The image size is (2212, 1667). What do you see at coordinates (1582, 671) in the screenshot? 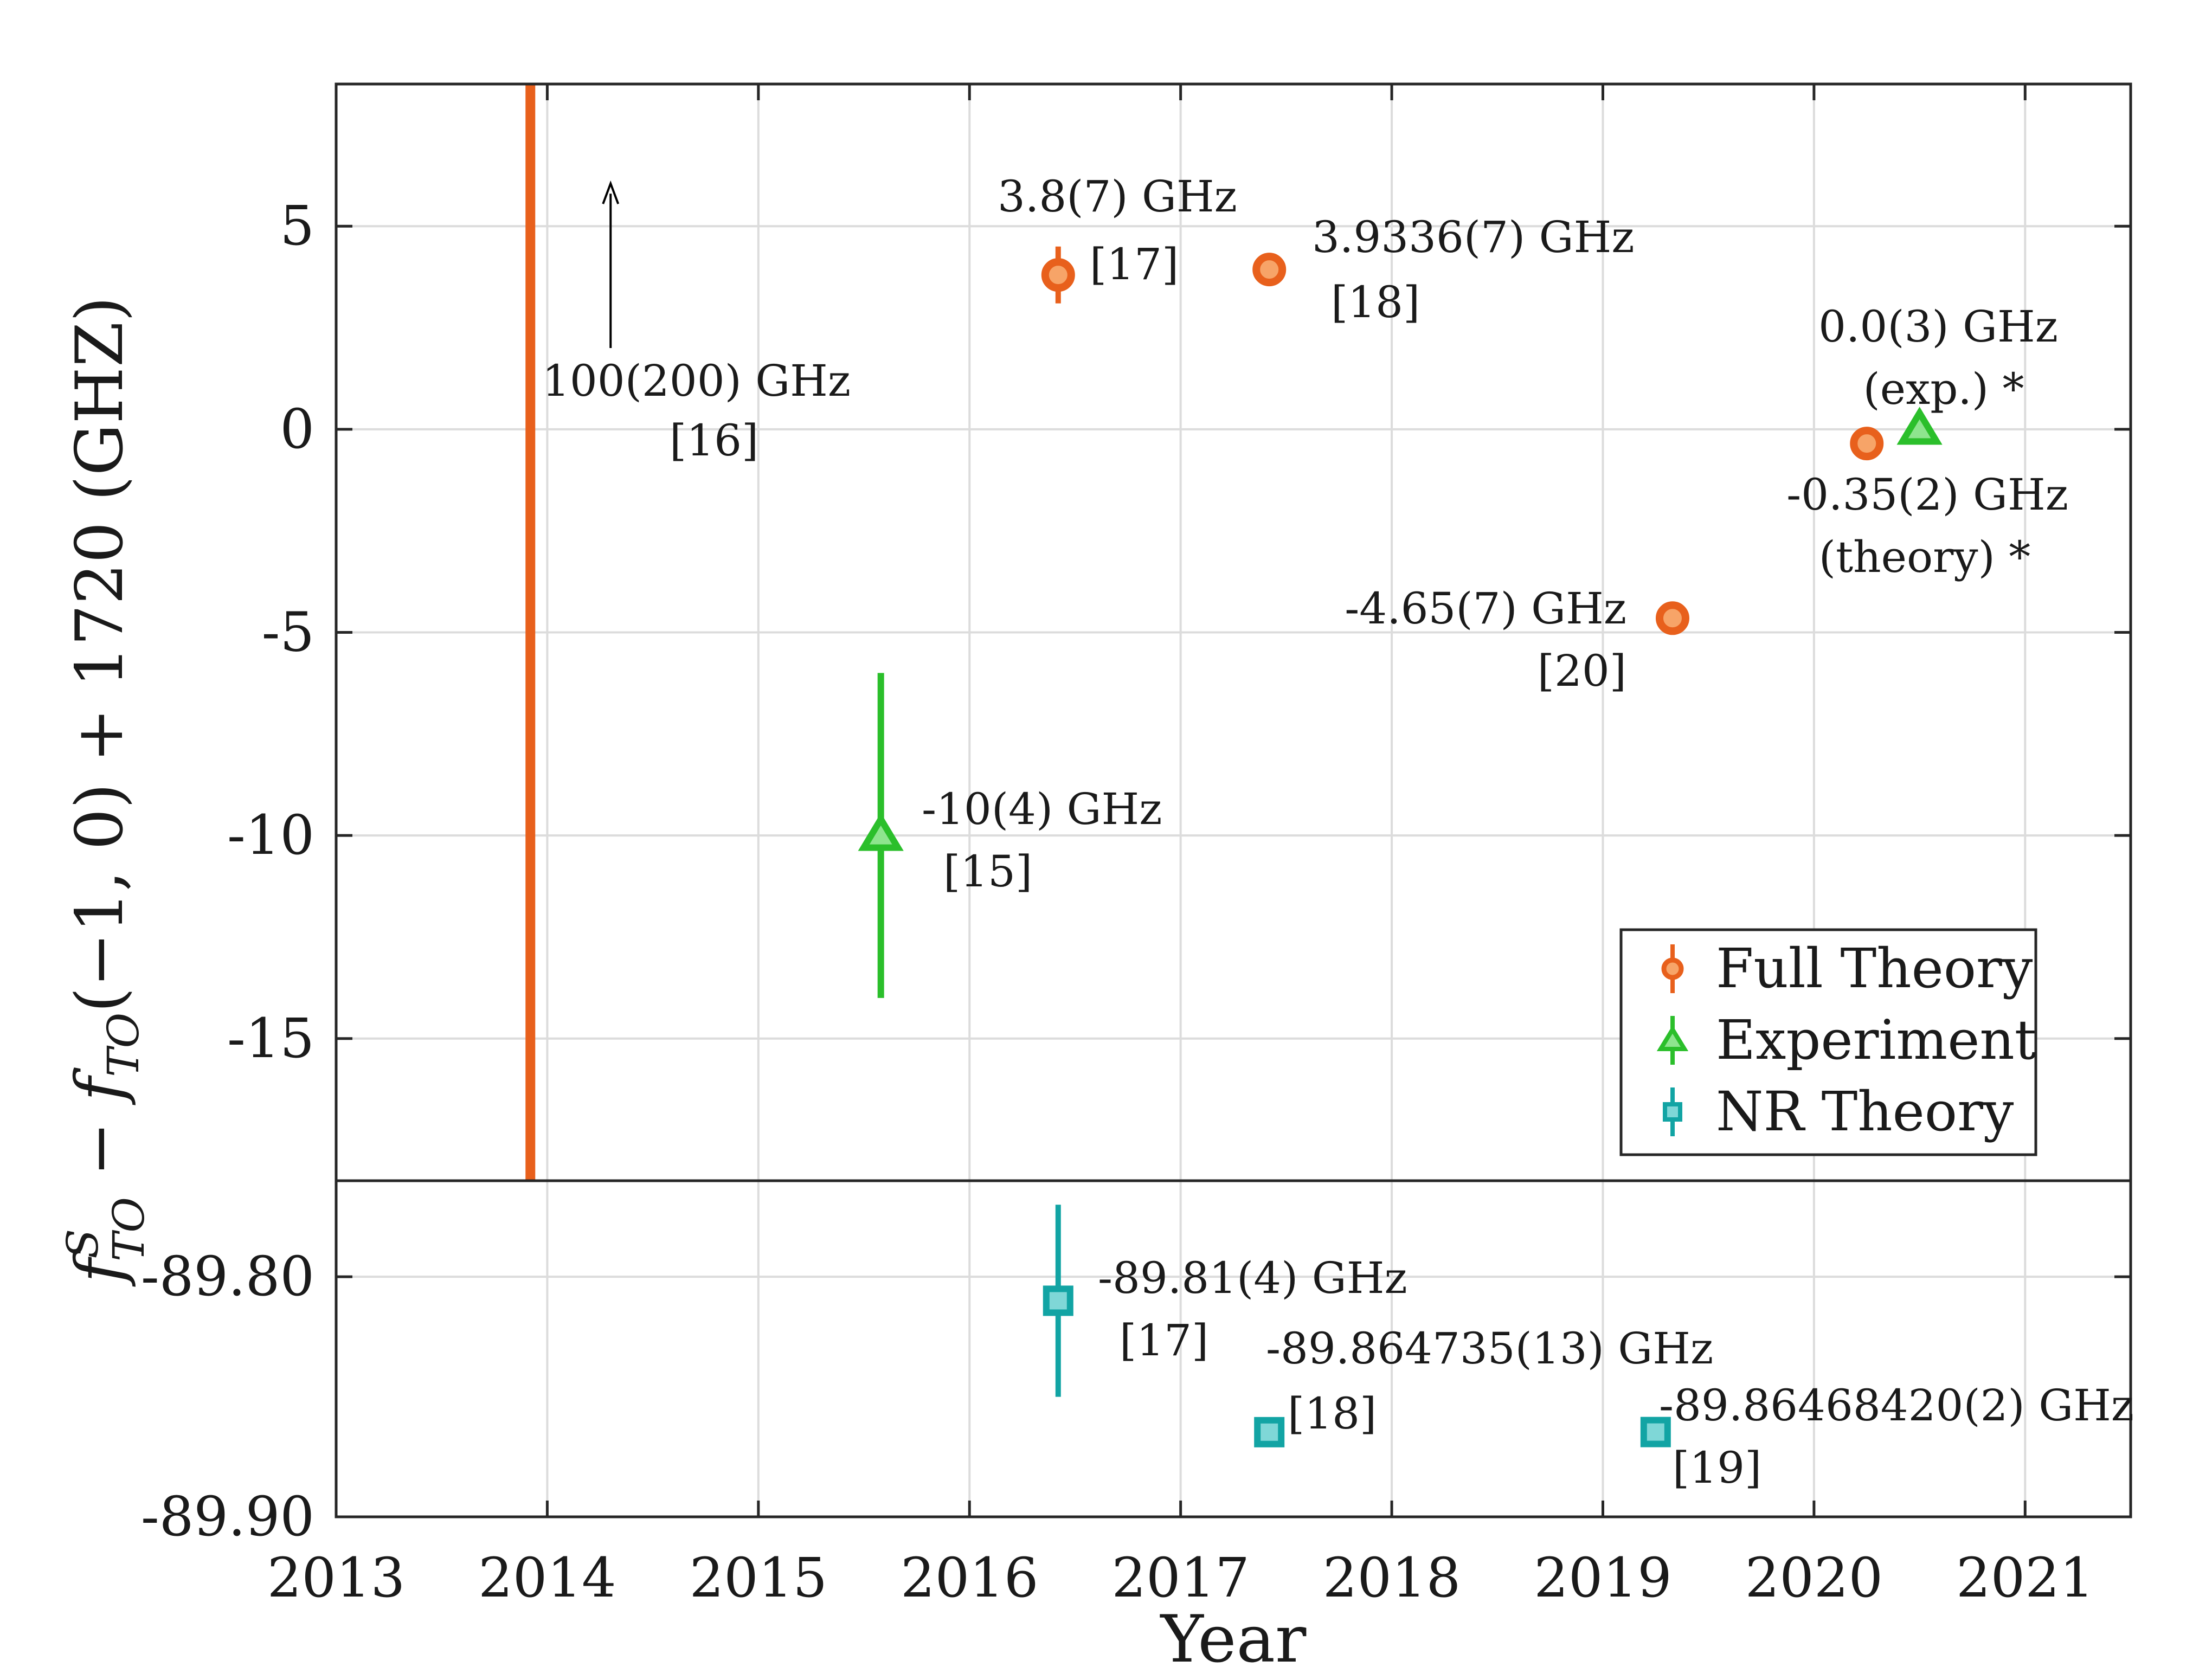
I see `data-label: [20]` at bounding box center [1582, 671].